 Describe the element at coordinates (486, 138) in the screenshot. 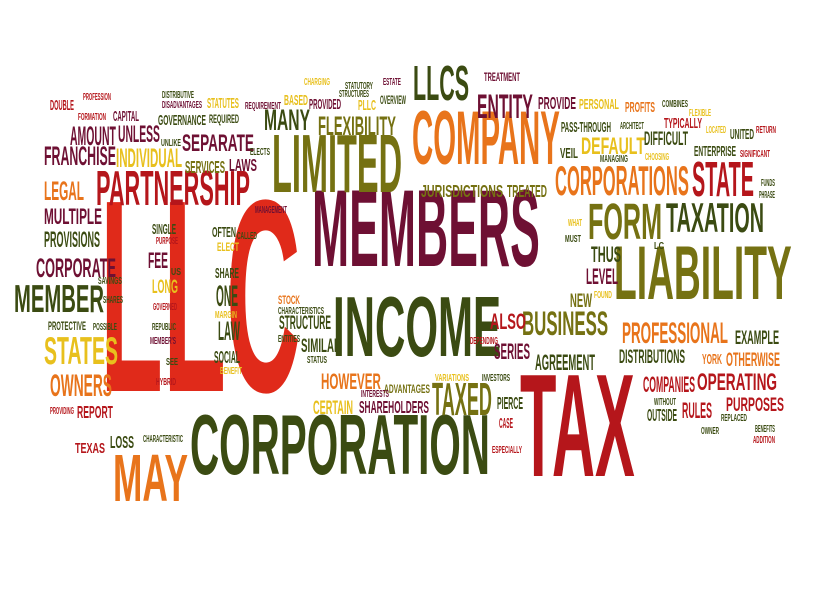

I see `word-company: COMPANY` at that location.